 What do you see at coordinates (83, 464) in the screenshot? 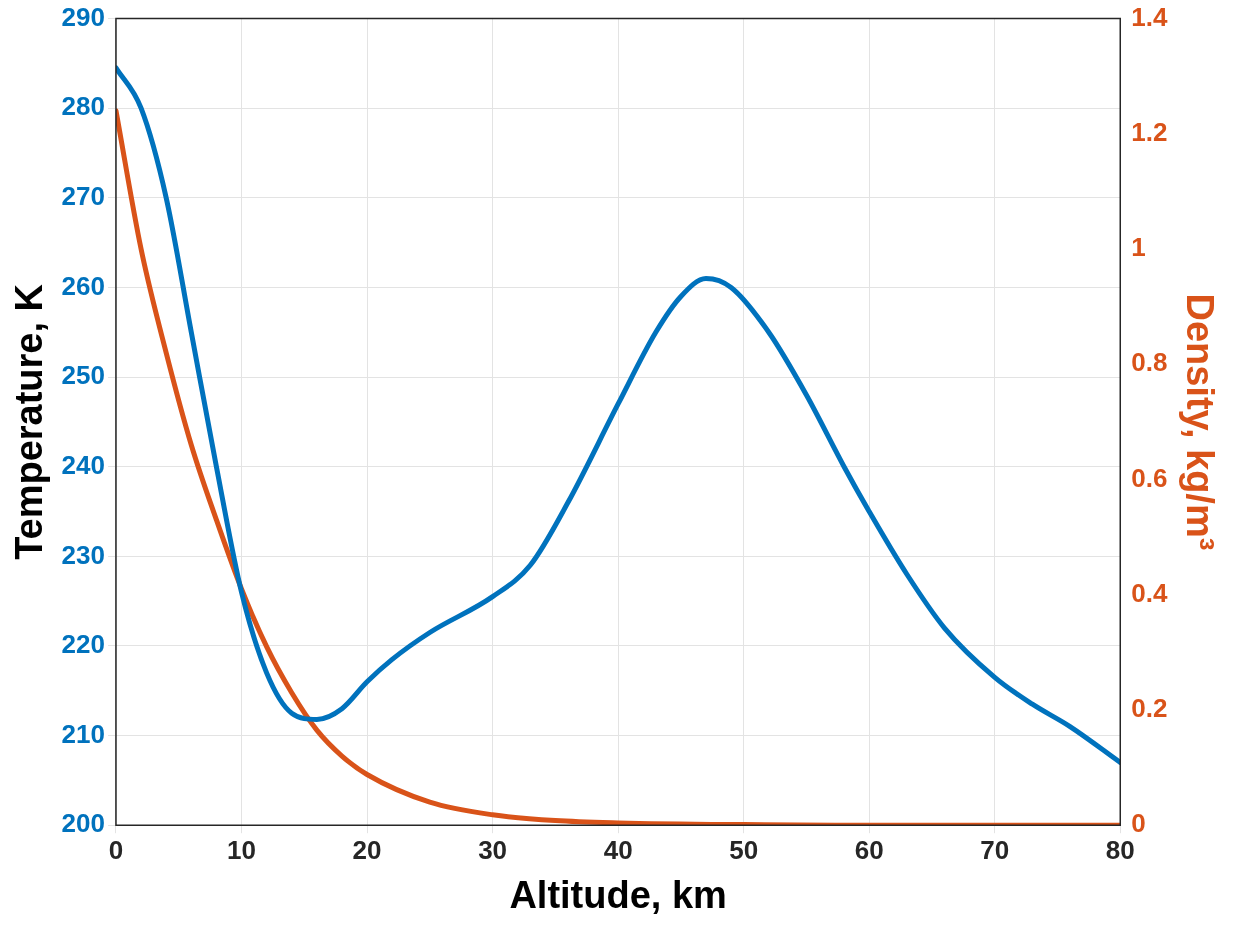
I see `y-tick-label: 240` at bounding box center [83, 464].